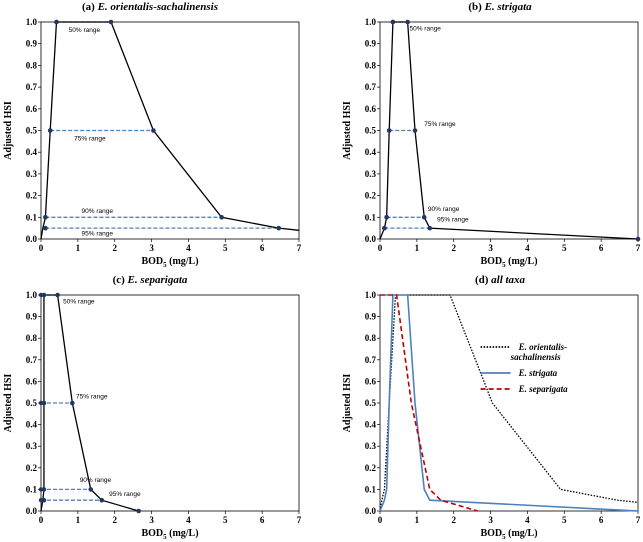 The width and height of the screenshot is (643, 542). What do you see at coordinates (508, 7) in the screenshot?
I see `chart-title-text: E. strigata` at bounding box center [508, 7].